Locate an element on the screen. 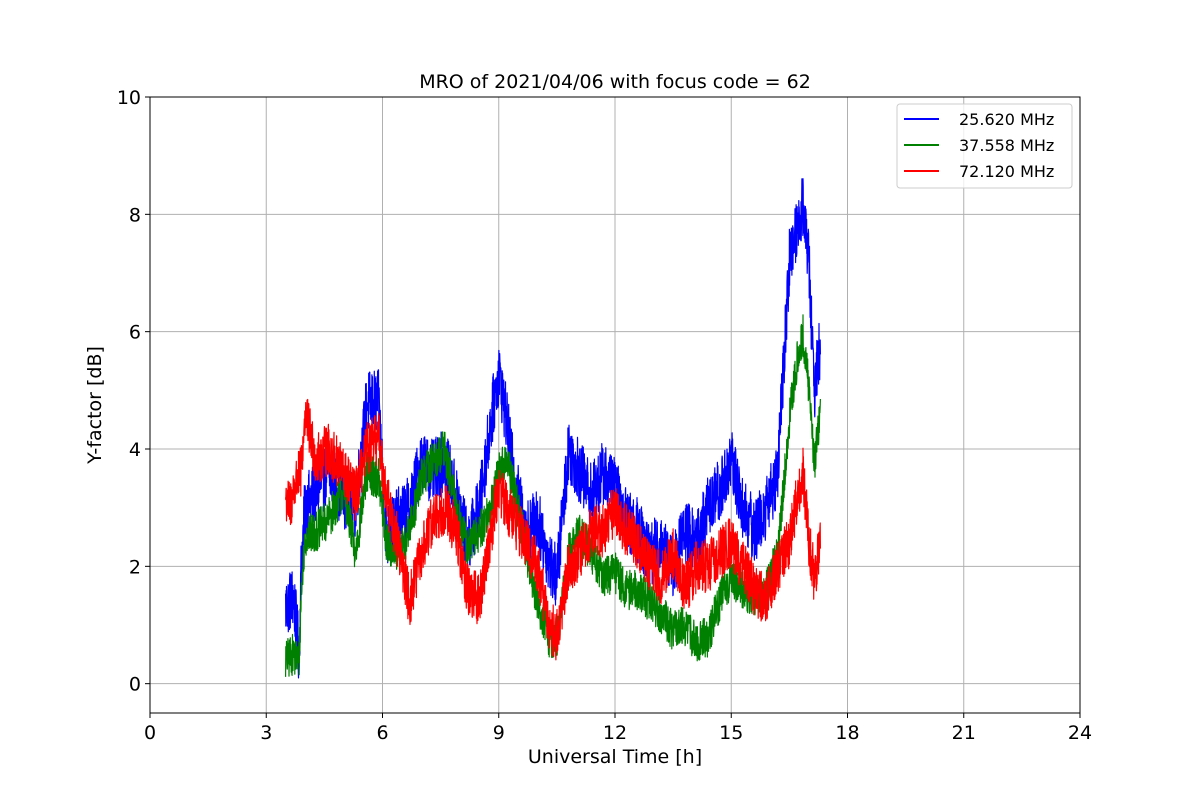  x-tick-label: 21 is located at coordinates (964, 733).